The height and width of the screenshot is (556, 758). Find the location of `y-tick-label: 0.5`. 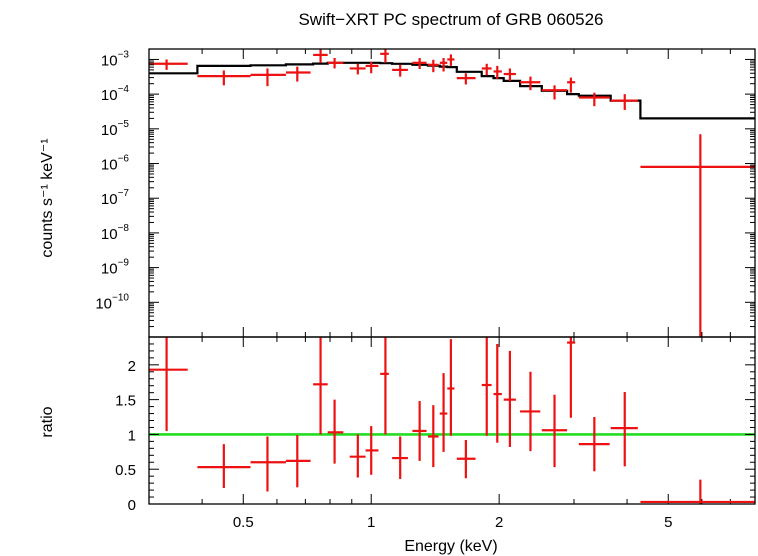

y-tick-label: 0.5 is located at coordinates (125, 470).